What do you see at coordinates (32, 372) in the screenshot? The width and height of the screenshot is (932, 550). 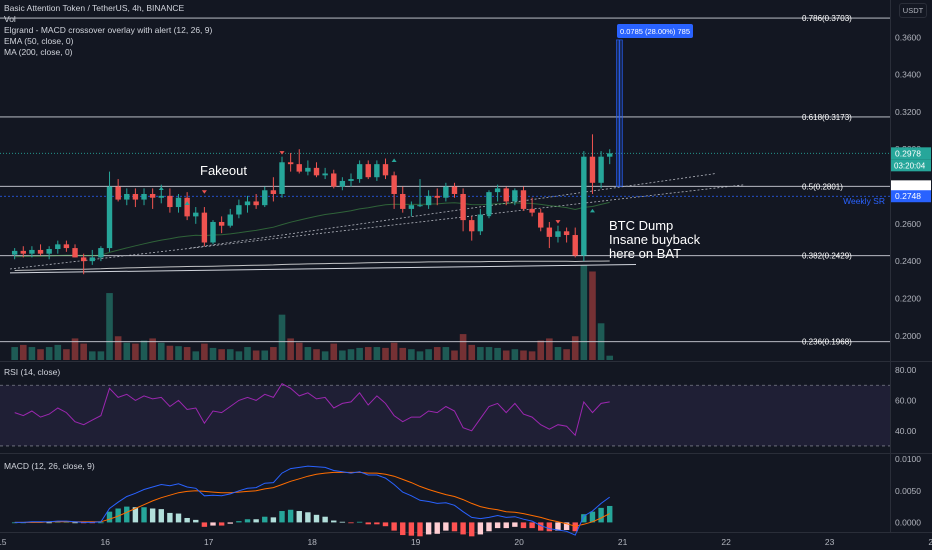 I see `rsi-legend: RSI (14, close)` at bounding box center [32, 372].